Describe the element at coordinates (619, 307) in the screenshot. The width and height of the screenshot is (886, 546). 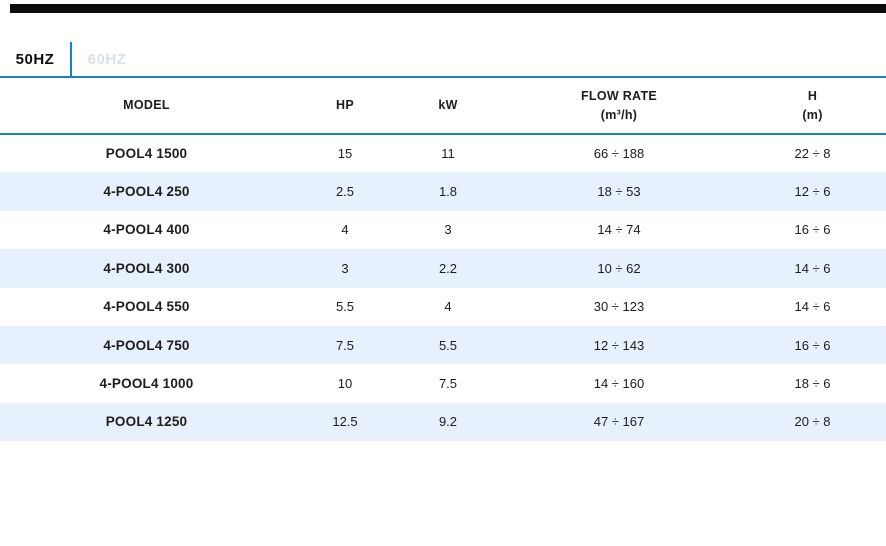
I see `flow_rate-cell: 30 ÷ 123` at that location.